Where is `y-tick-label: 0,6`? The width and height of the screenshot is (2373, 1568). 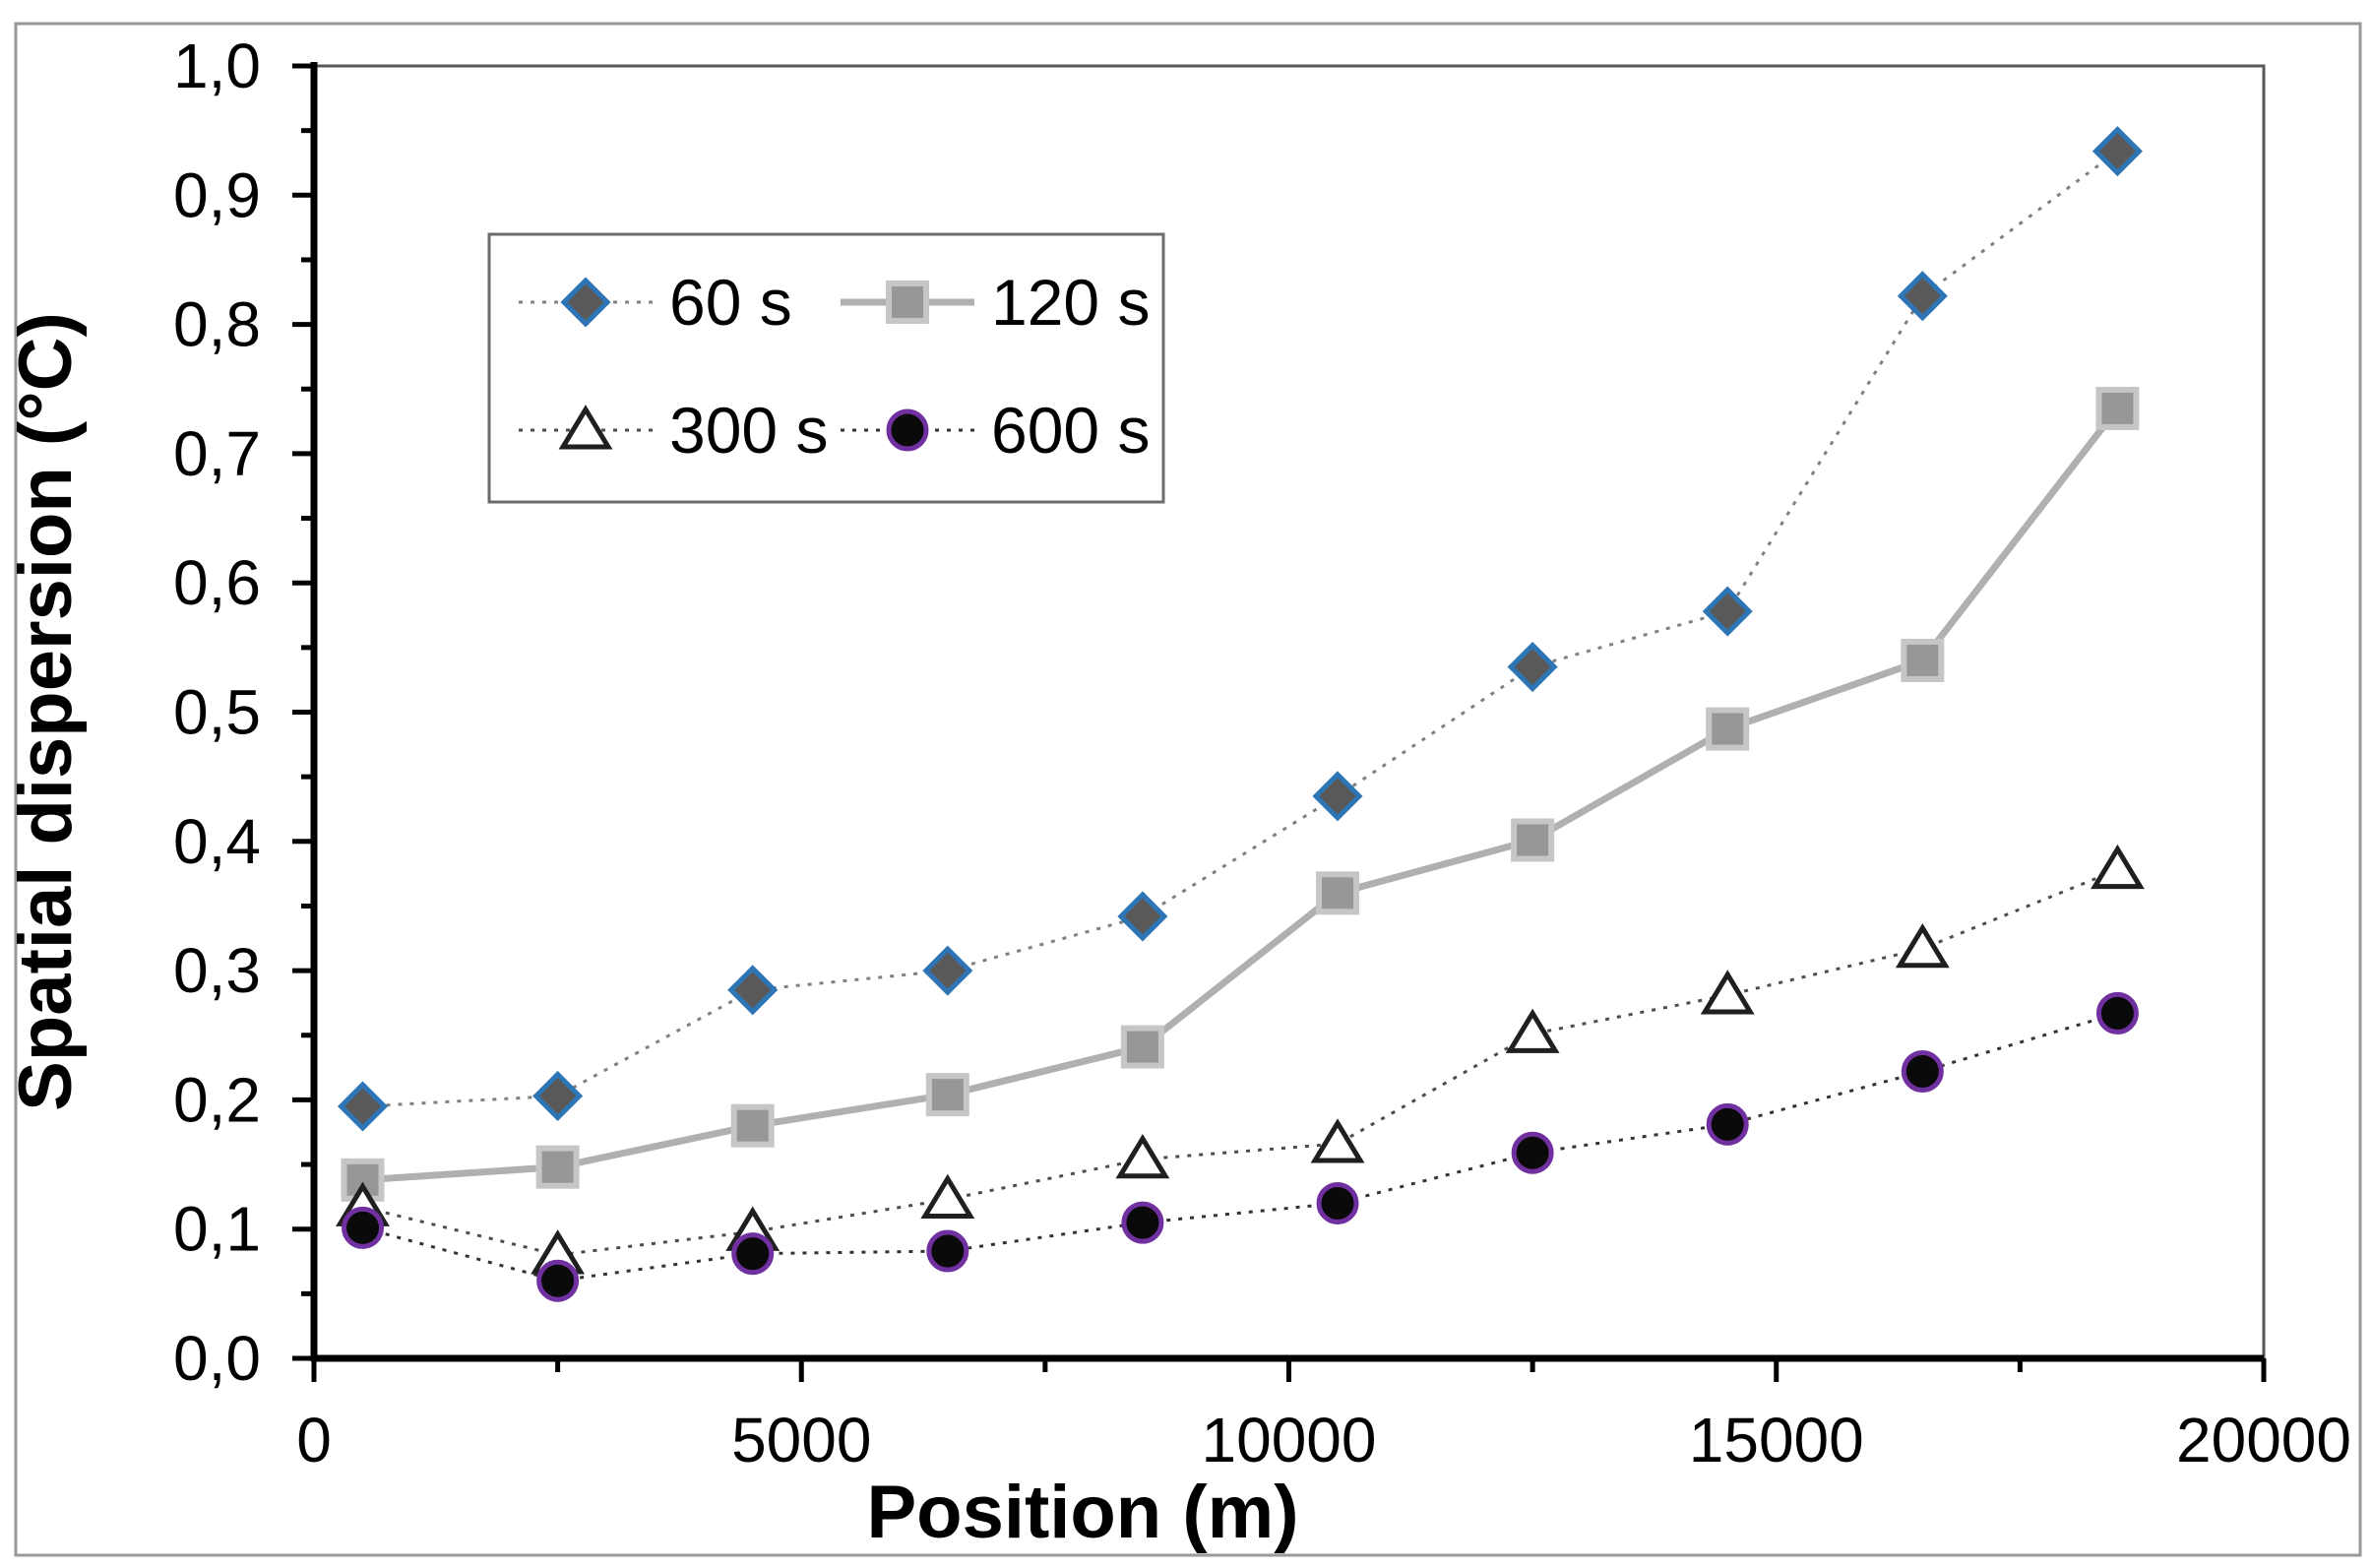 y-tick-label: 0,6 is located at coordinates (217, 582).